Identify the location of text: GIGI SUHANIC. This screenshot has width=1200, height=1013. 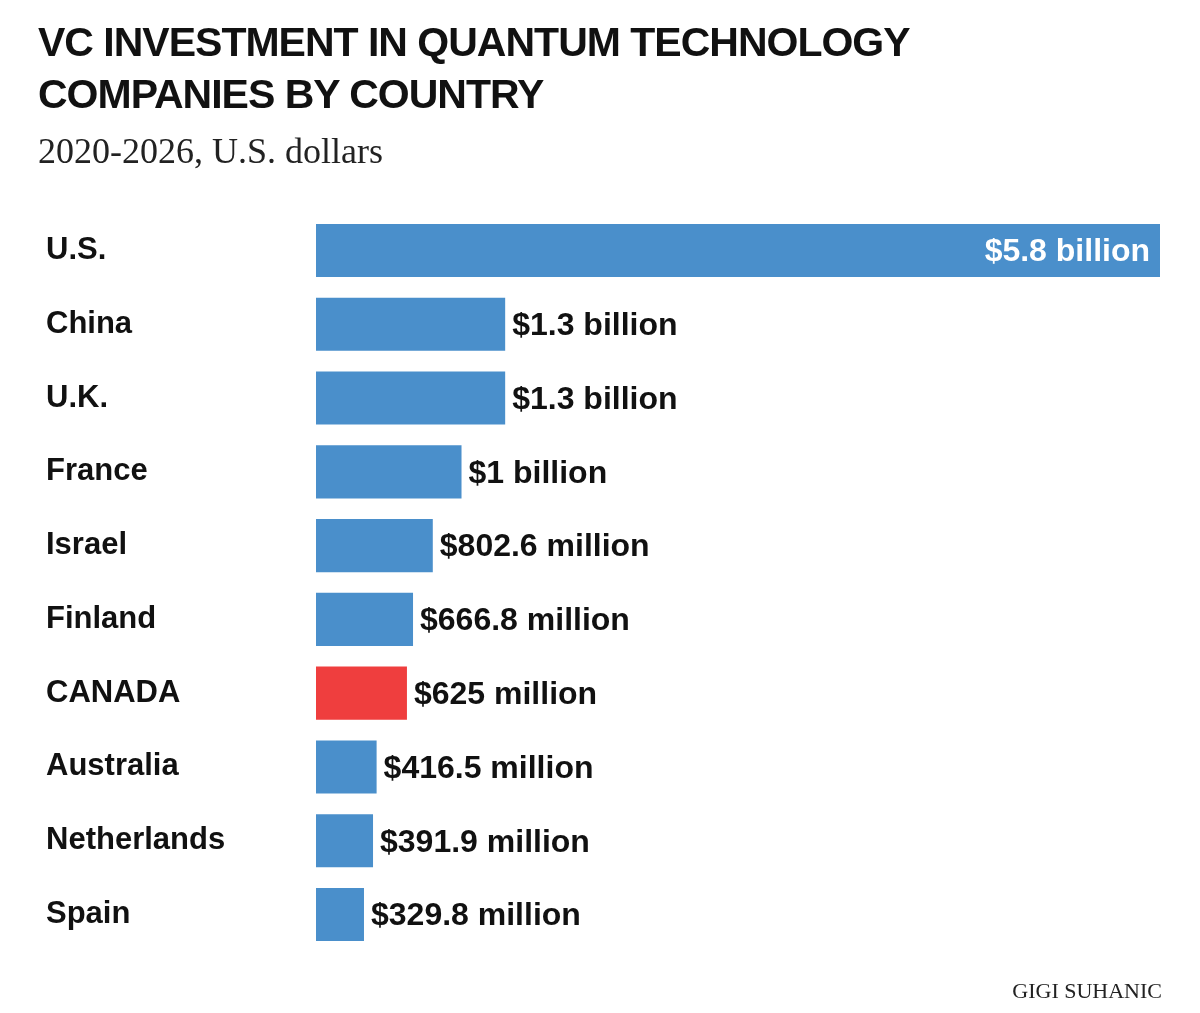
(1086, 991).